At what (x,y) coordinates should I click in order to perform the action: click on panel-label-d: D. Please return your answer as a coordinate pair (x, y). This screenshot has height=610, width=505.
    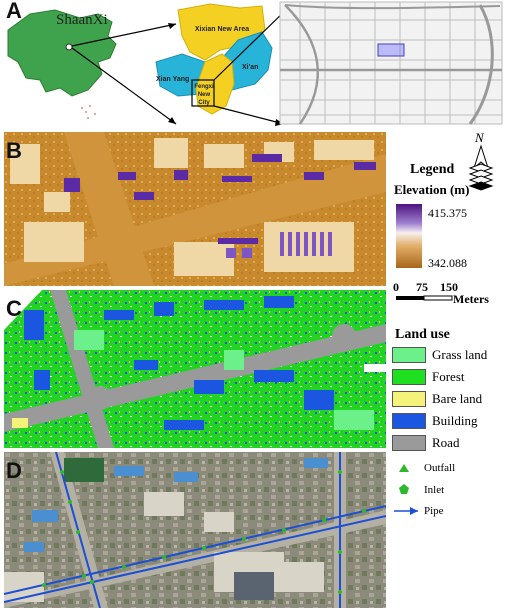
    Looking at the image, I should click on (14, 470).